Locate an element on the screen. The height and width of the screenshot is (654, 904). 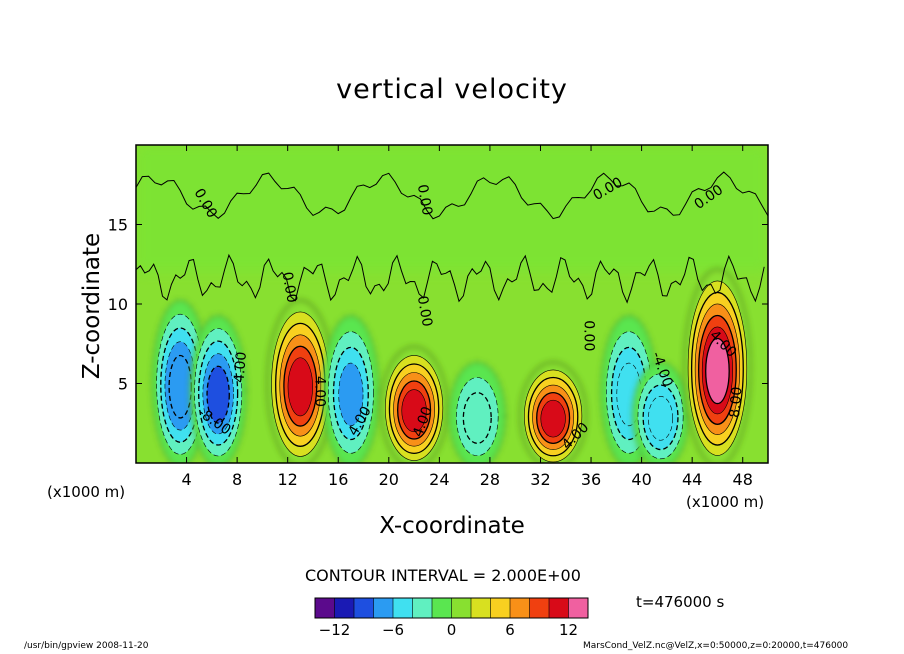
x-tick-label: 32 is located at coordinates (540, 479).